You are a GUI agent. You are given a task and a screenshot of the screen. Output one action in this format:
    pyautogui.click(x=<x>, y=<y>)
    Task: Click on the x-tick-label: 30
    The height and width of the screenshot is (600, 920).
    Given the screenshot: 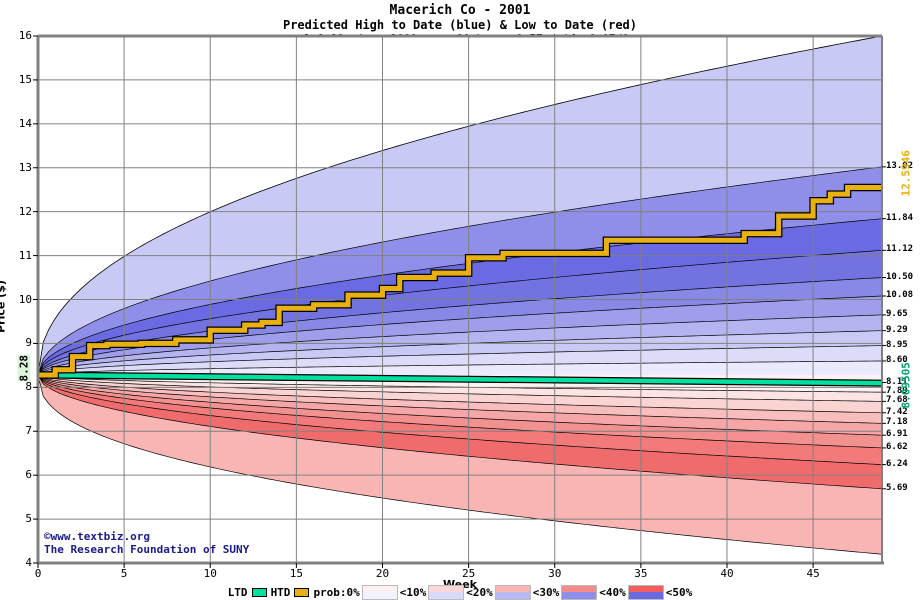 What is the action you would take?
    pyautogui.click(x=555, y=573)
    